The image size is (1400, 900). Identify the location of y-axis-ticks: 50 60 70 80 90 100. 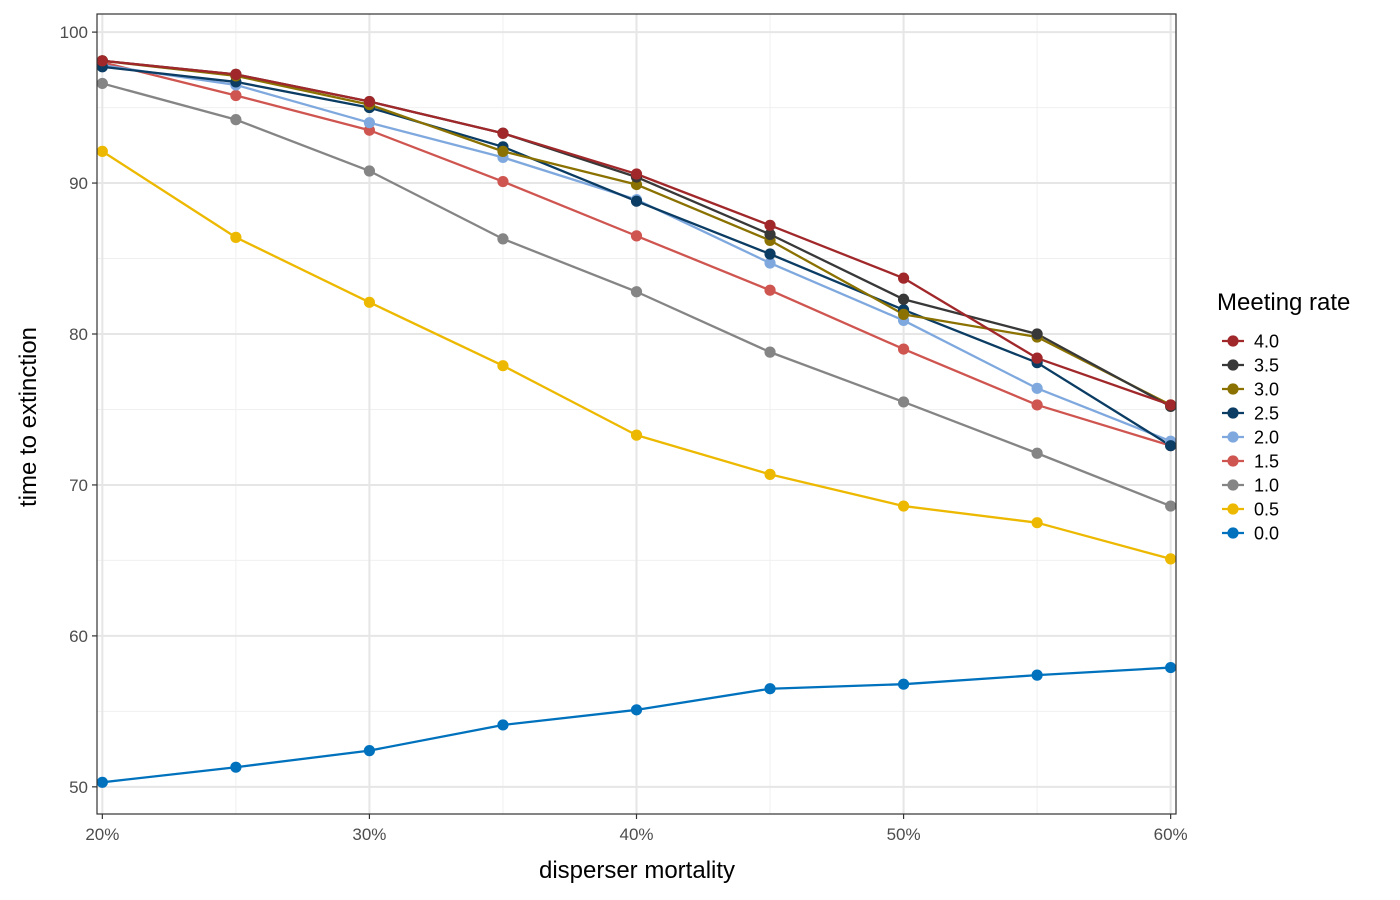
(78, 410).